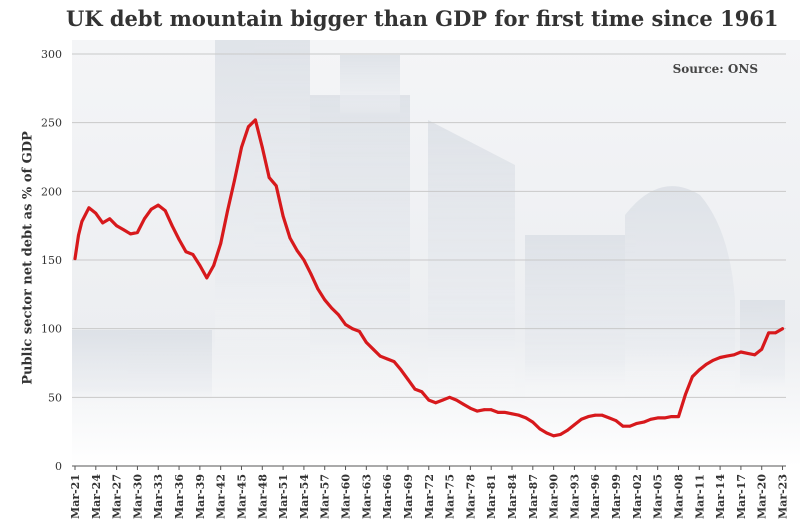 The height and width of the screenshot is (532, 800). Describe the element at coordinates (262, 496) in the screenshot. I see `x-tick-label: Mar-48` at that location.